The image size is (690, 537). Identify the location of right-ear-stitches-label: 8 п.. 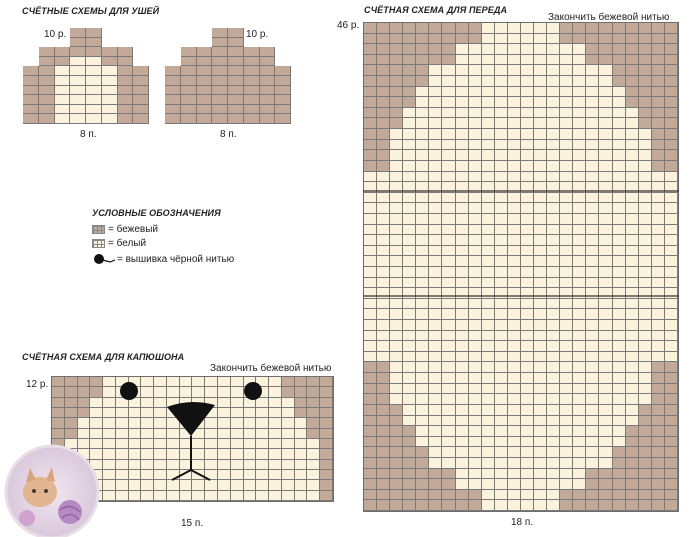
(228, 134).